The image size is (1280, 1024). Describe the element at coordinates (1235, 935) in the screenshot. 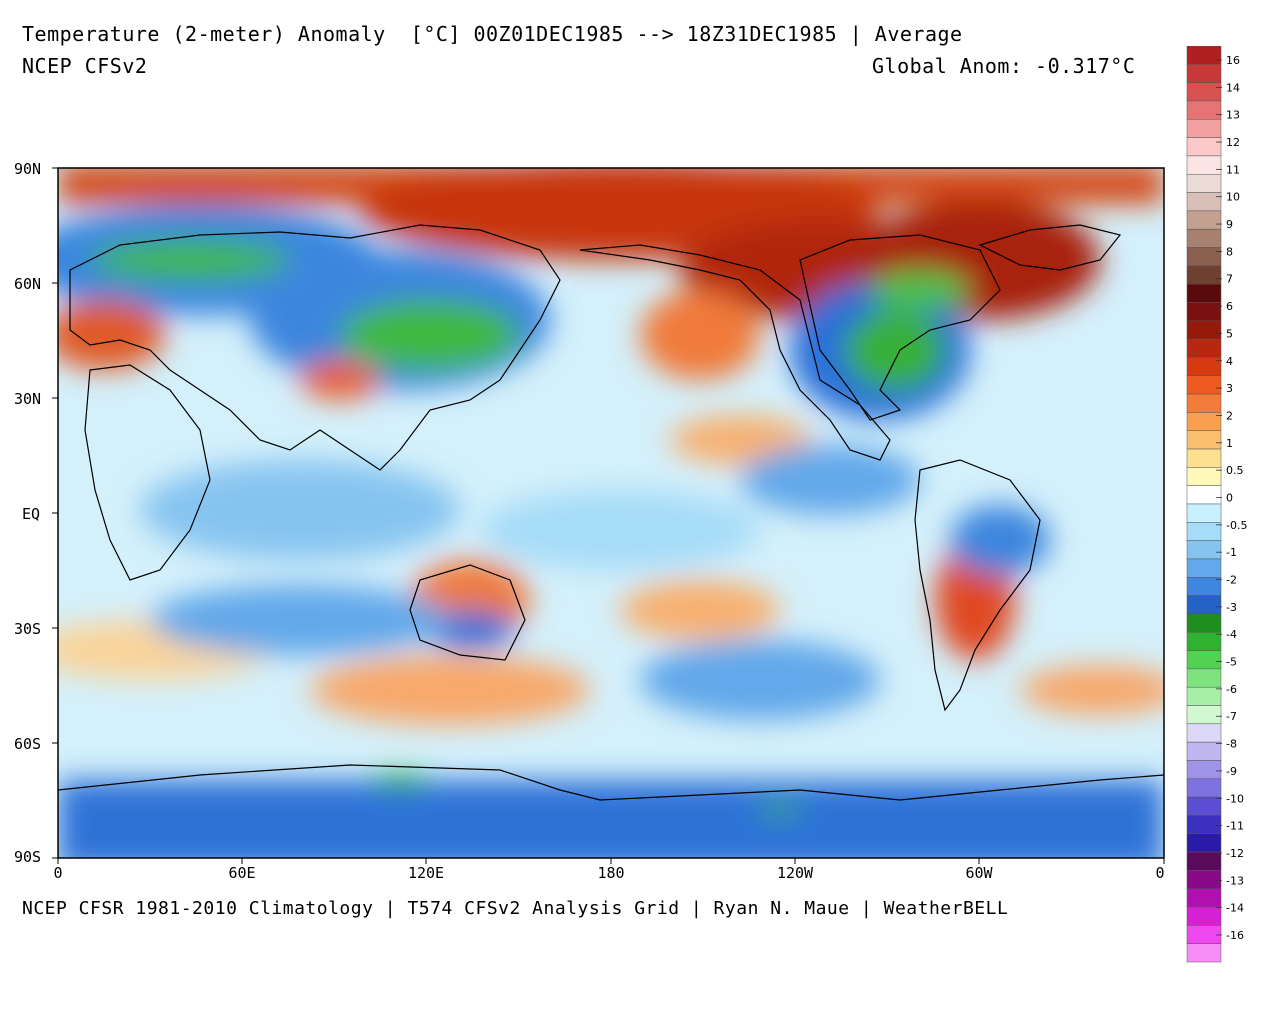

I see `colorbar-label: -16` at that location.